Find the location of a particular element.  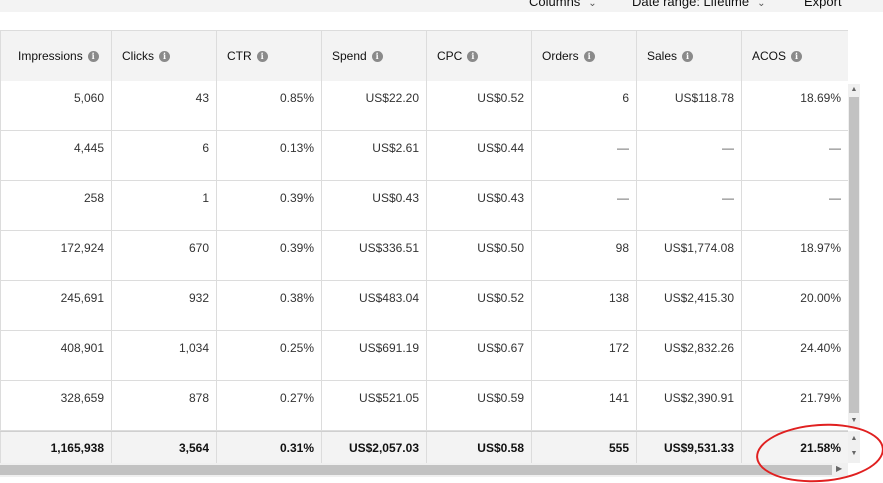

cell-clicks: 1 is located at coordinates (163, 205).